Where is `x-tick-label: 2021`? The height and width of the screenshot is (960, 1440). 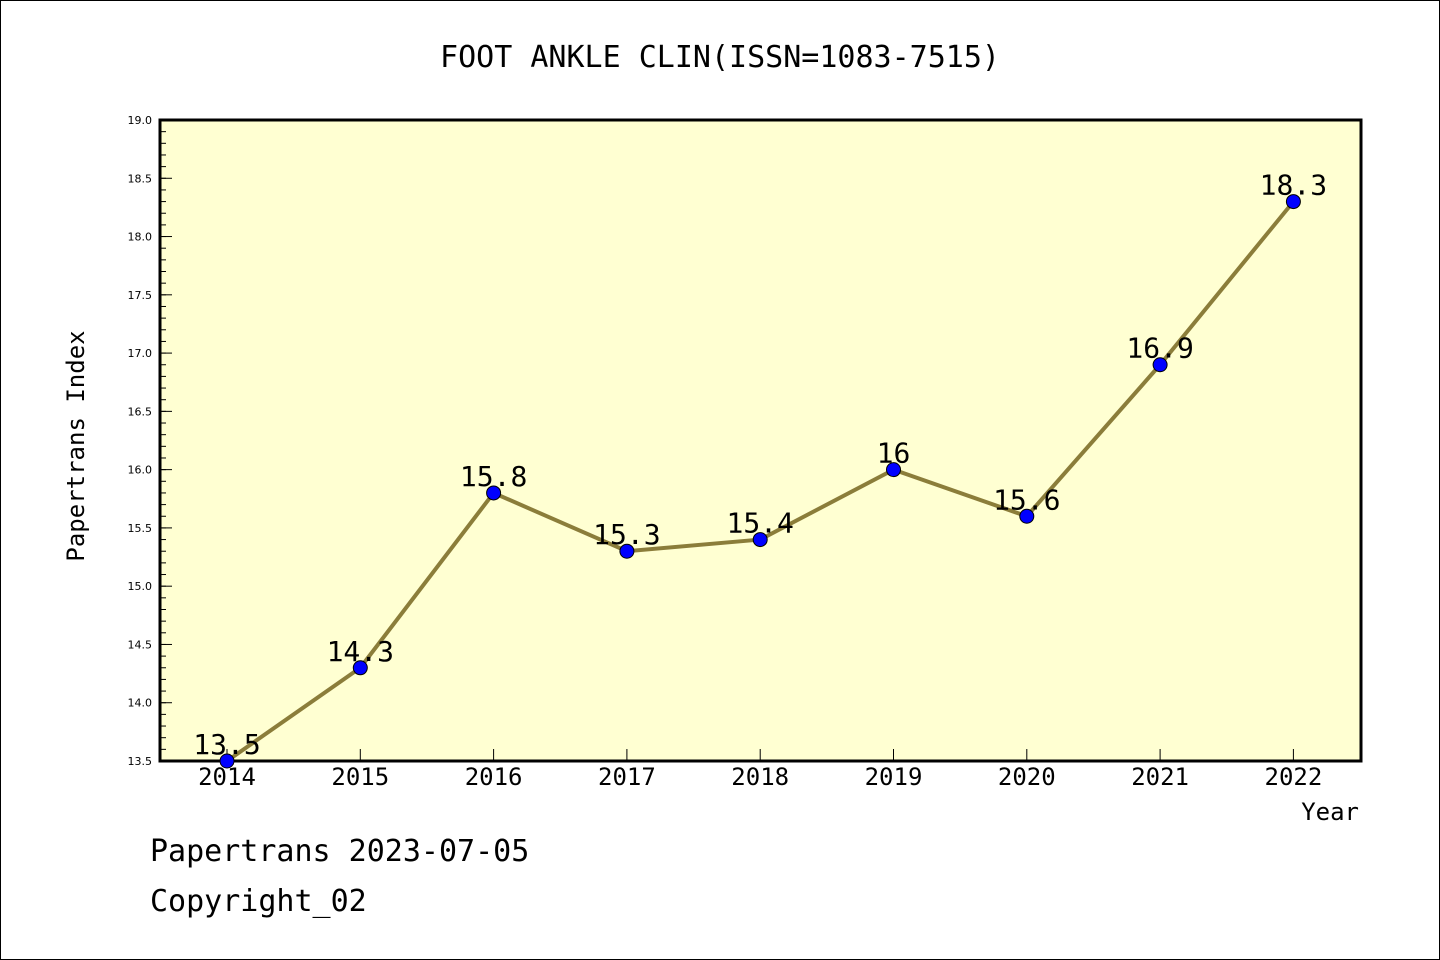
x-tick-label: 2021 is located at coordinates (1160, 777).